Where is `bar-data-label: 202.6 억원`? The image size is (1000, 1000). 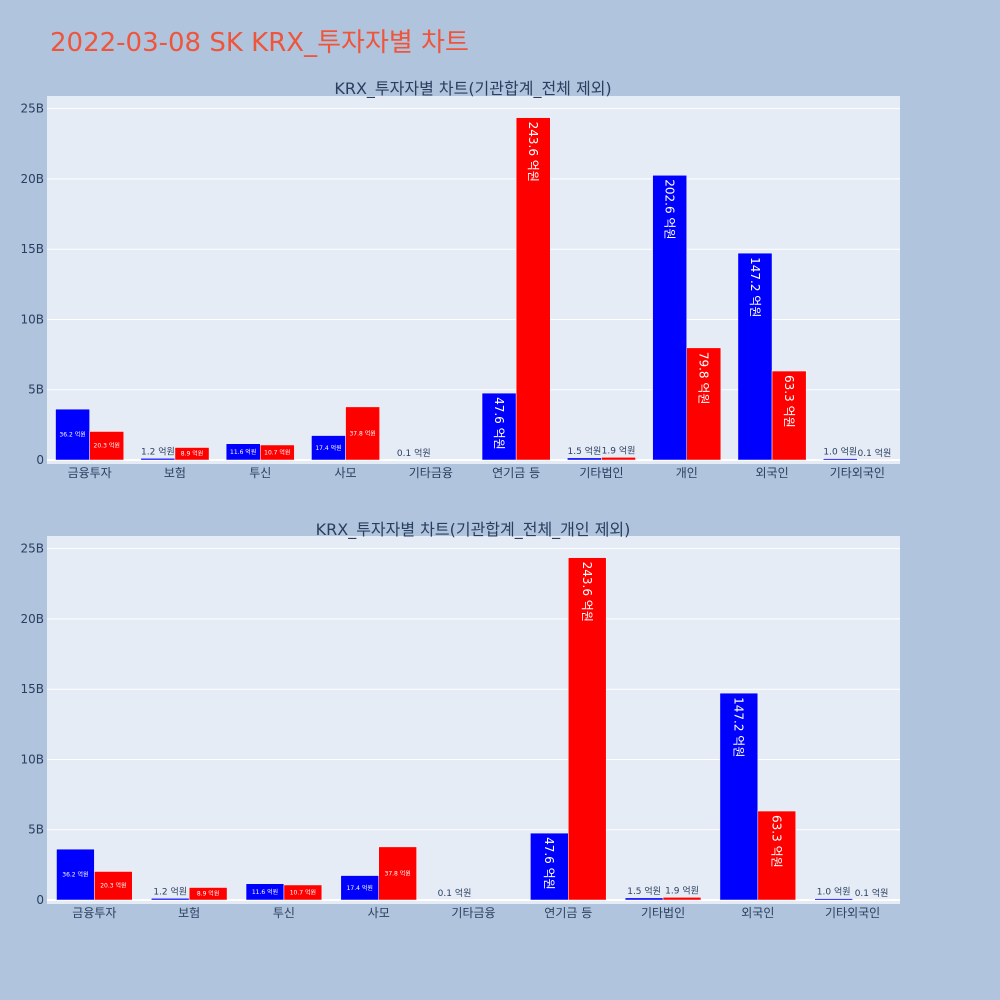 bar-data-label: 202.6 억원 is located at coordinates (669, 209).